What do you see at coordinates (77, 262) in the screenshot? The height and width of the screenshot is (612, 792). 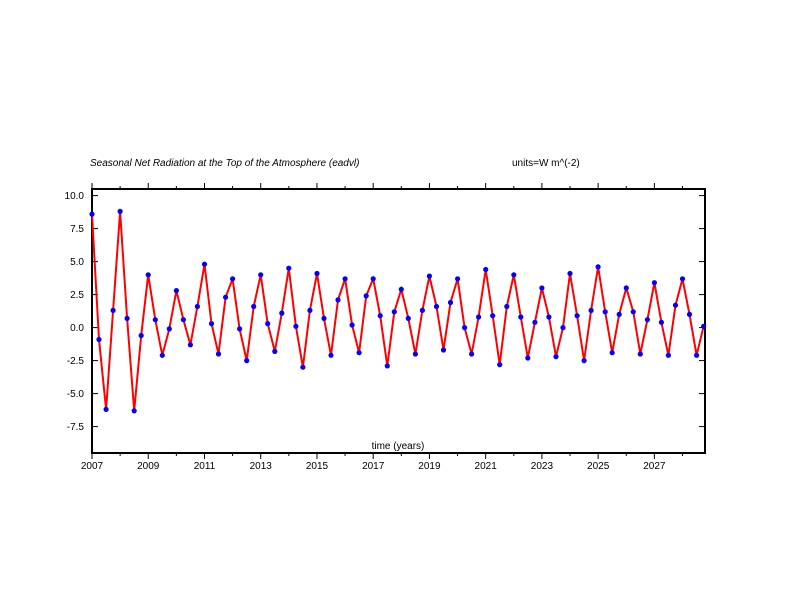 I see `y-tick-label: 5.0` at bounding box center [77, 262].